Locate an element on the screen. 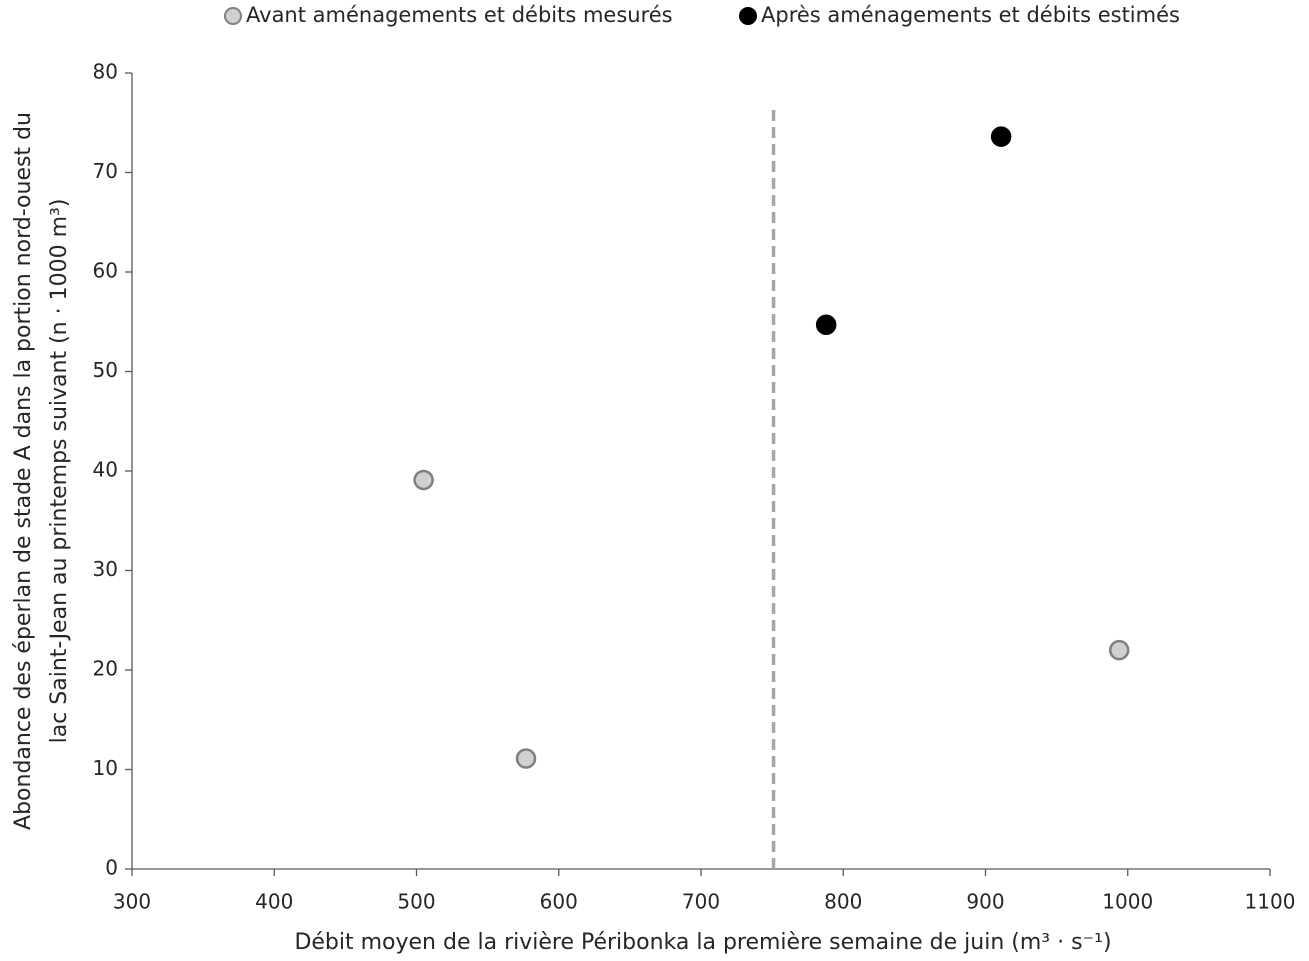 The height and width of the screenshot is (961, 1309). y-tick-label: 80 is located at coordinates (105, 72).